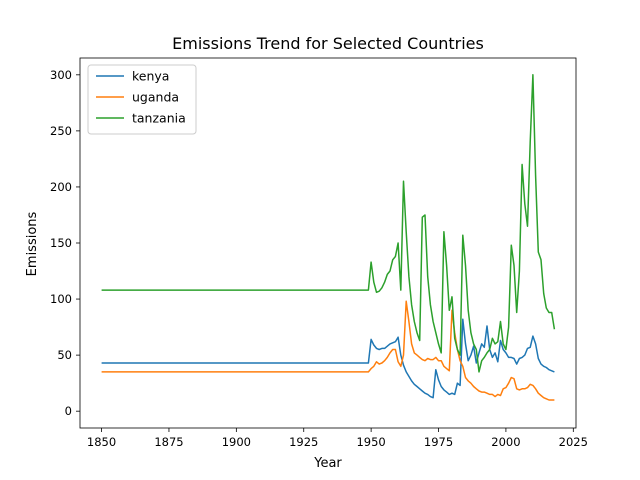  I want to click on y-tick-label: 300, so click(61, 75).